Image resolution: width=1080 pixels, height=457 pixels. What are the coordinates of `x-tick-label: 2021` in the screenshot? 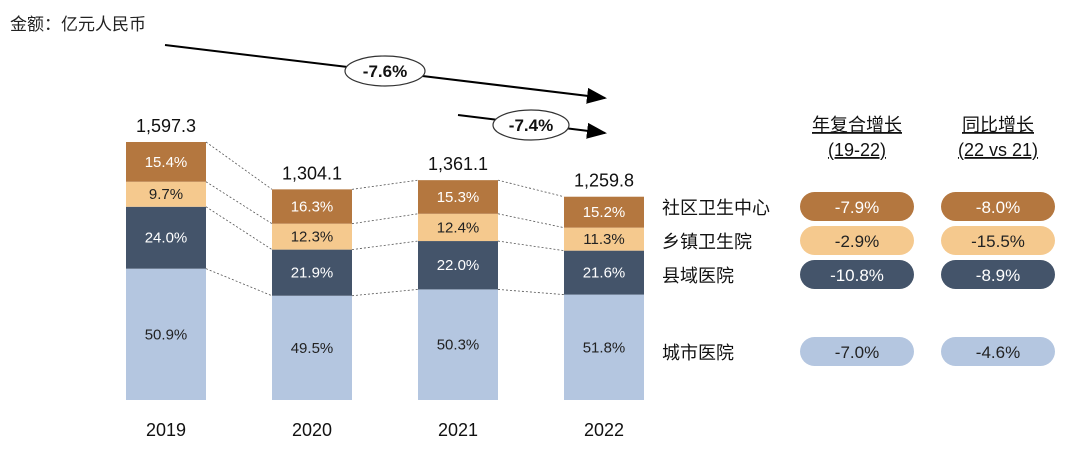 It's located at (458, 430).